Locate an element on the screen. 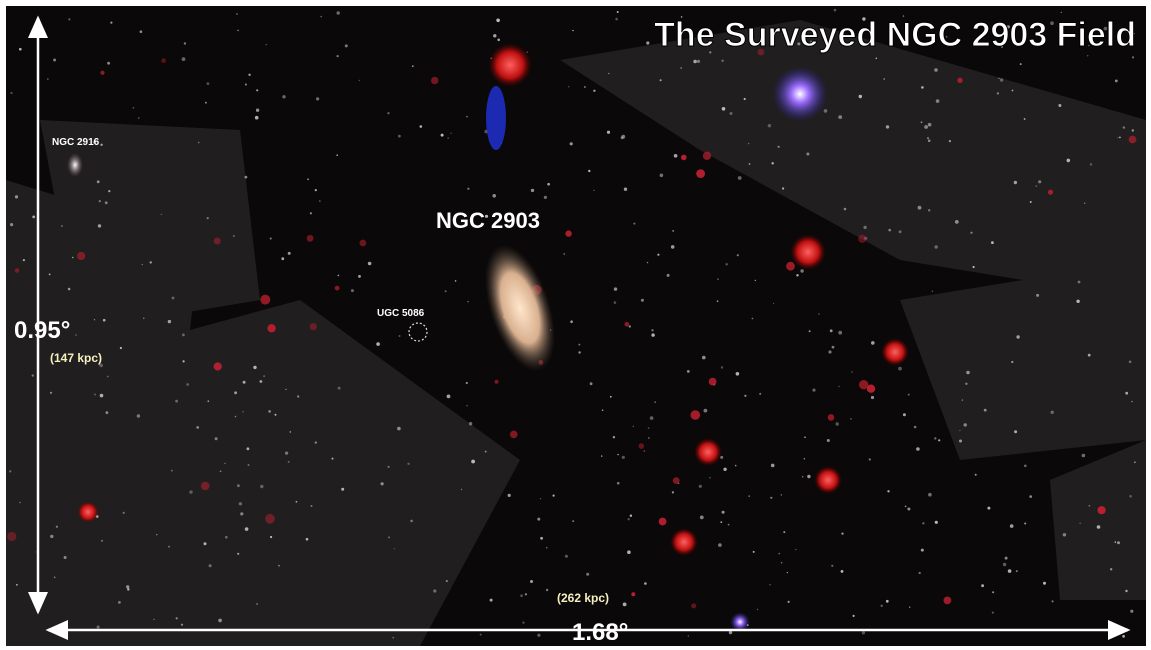  blue-star is located at coordinates (800, 94).